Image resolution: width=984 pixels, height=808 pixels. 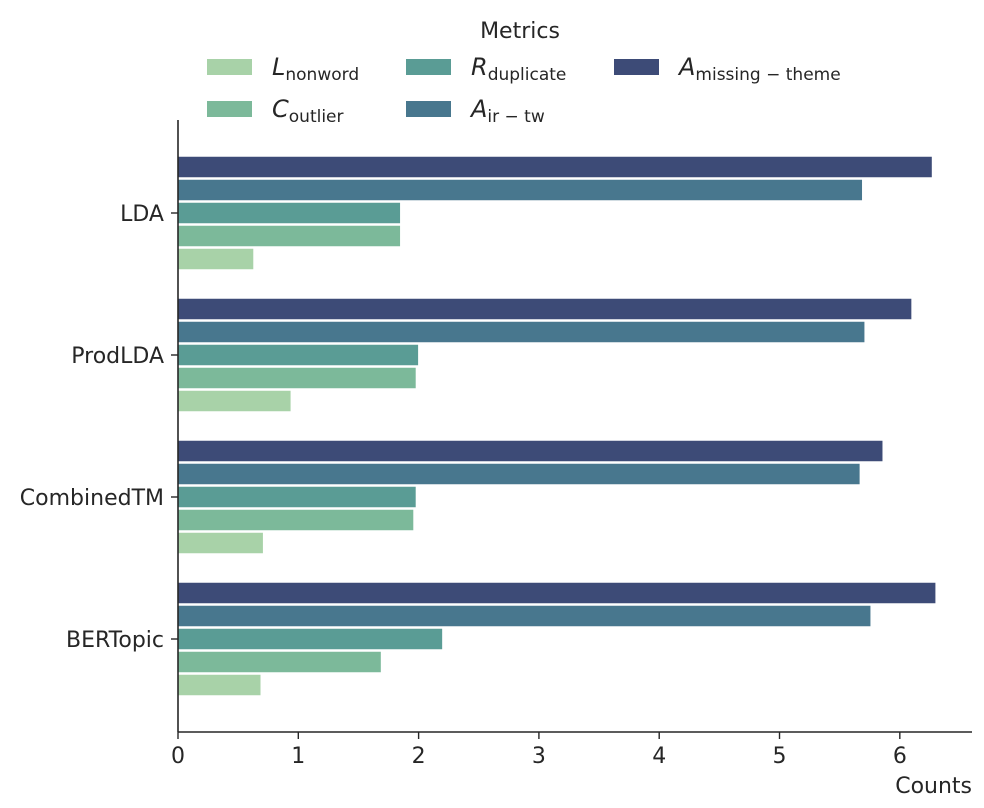 What do you see at coordinates (178, 756) in the screenshot?
I see `x-tick-label: 0` at bounding box center [178, 756].